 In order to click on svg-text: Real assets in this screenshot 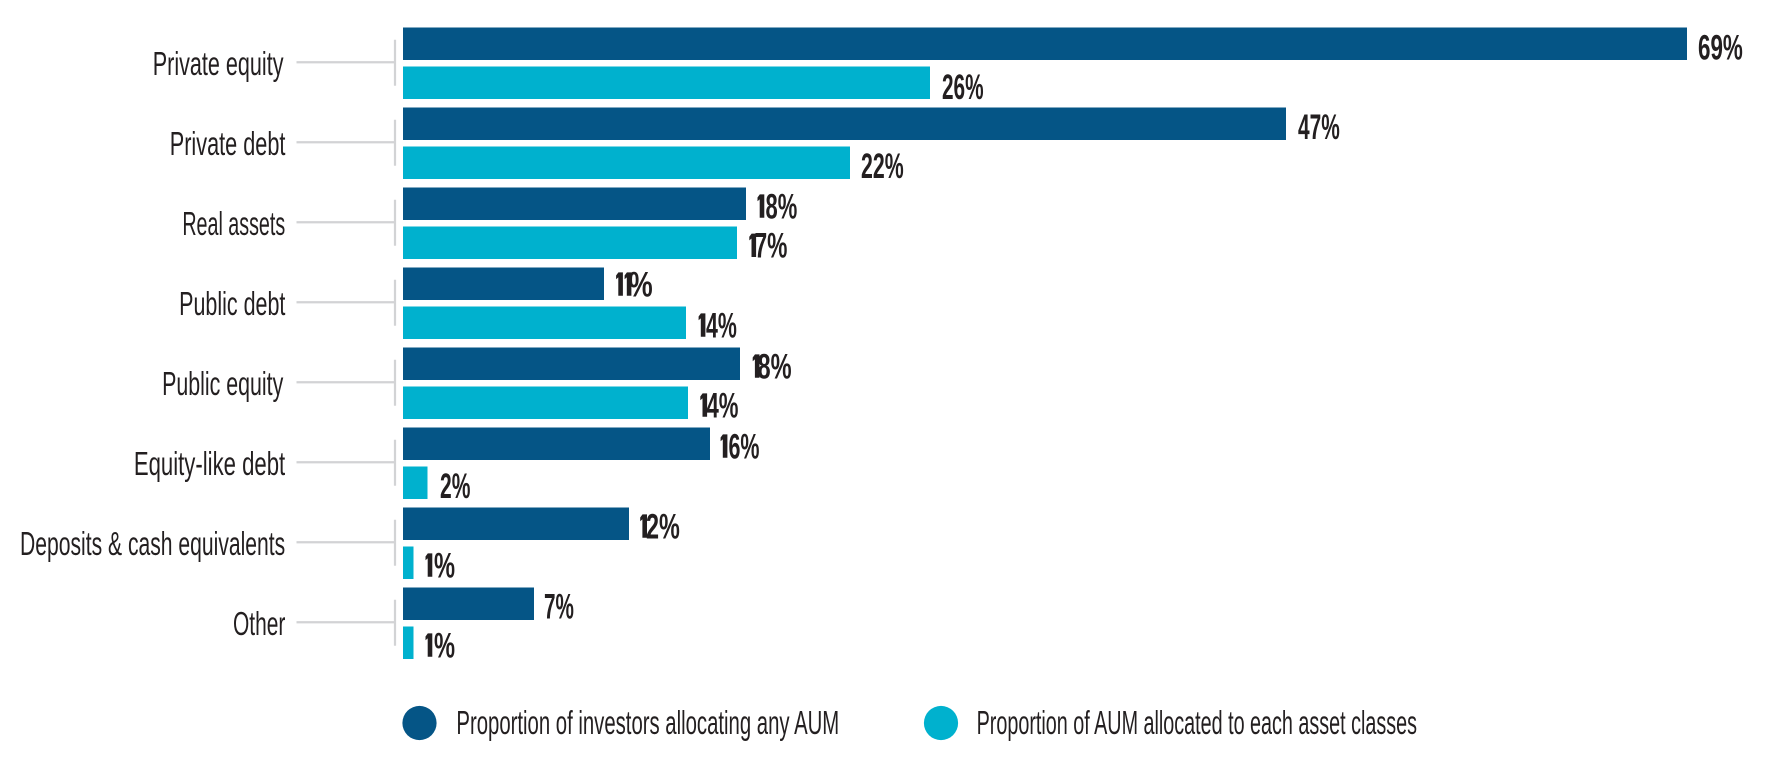, I will do `click(233, 224)`.